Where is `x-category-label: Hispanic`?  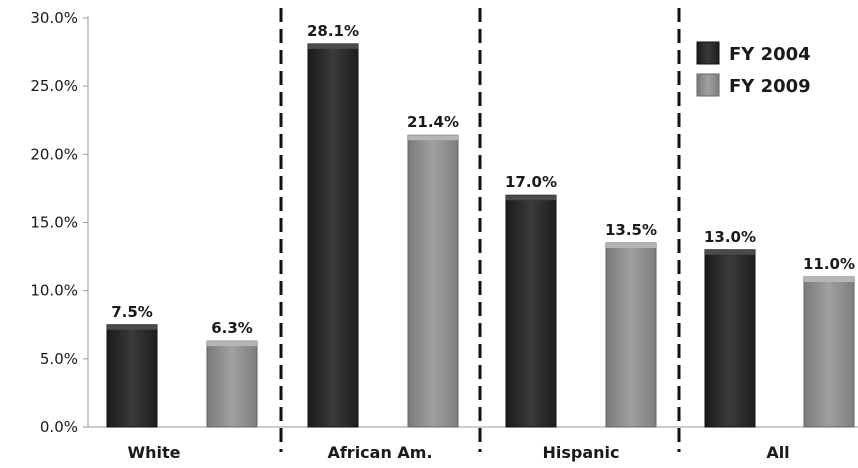
x-category-label: Hispanic is located at coordinates (580, 452).